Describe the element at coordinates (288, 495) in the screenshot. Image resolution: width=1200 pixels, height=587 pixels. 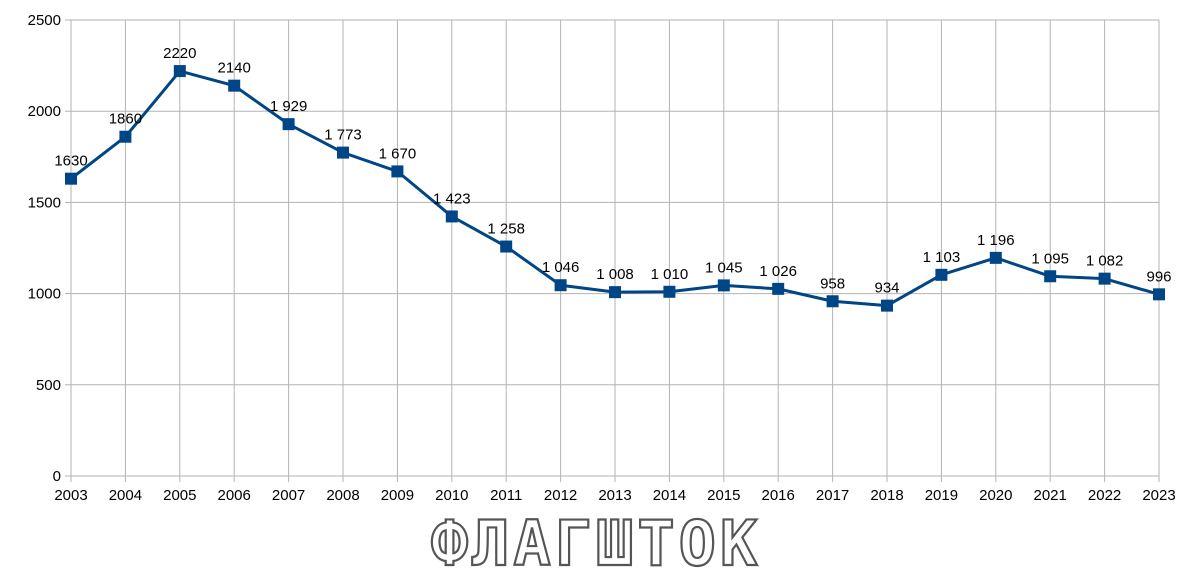
I see `x-tick-label: 2007` at that location.